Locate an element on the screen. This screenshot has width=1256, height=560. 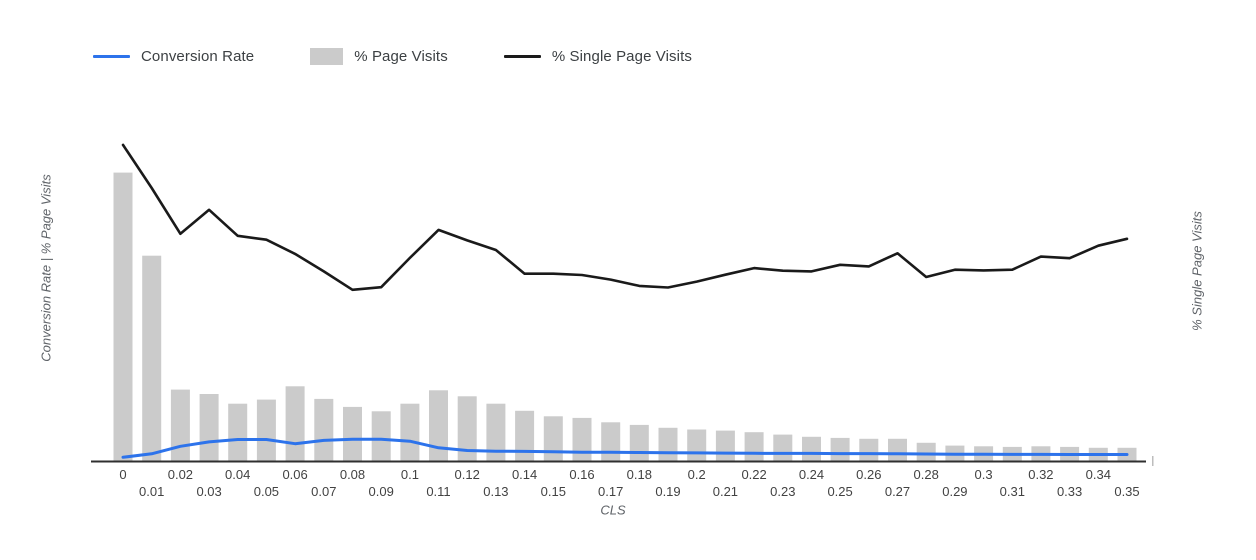
x-tick-label: 0.28 is located at coordinates (926, 474).